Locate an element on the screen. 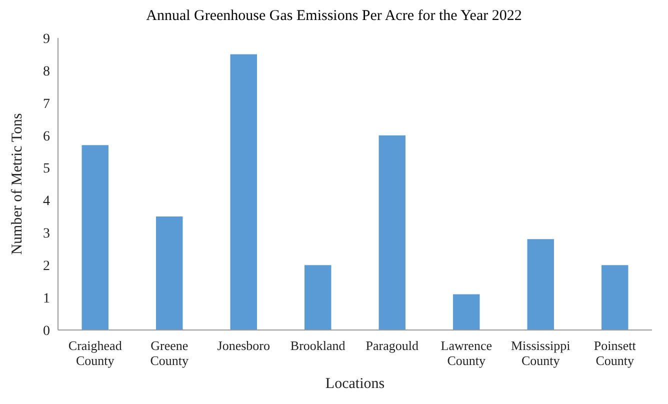 Image resolution: width=668 pixels, height=404 pixels. x-axis-title: Locations is located at coordinates (355, 384).